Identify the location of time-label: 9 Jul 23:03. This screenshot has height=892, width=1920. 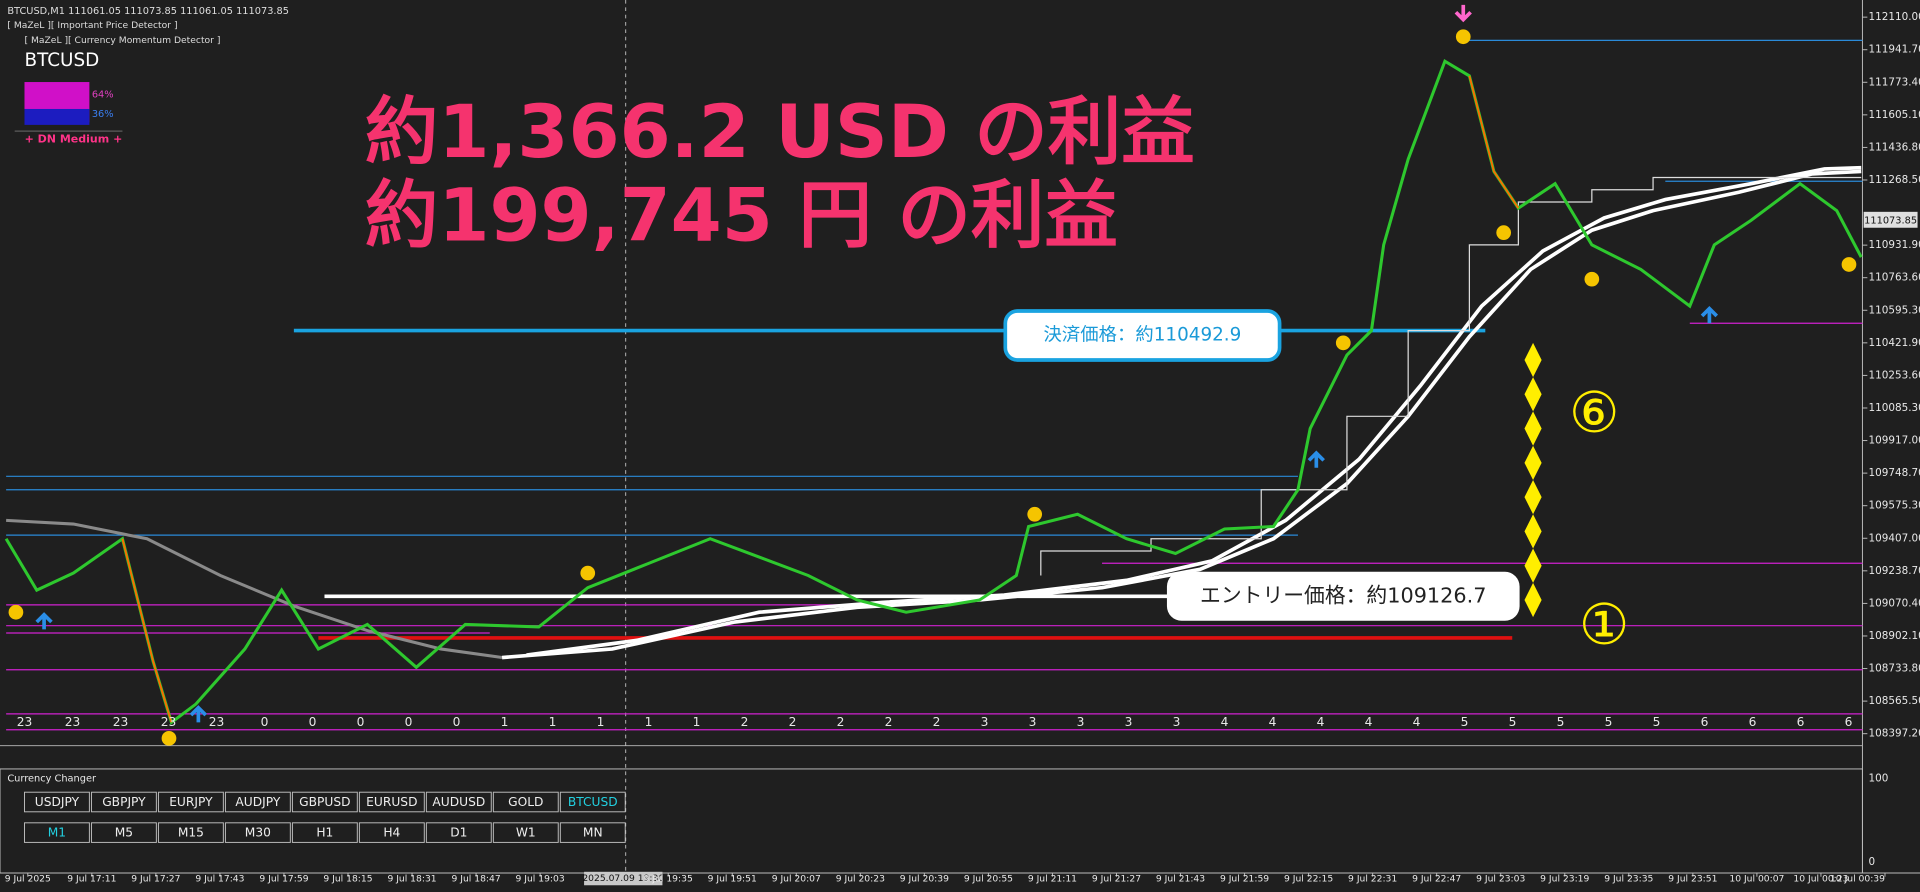
(1500, 879).